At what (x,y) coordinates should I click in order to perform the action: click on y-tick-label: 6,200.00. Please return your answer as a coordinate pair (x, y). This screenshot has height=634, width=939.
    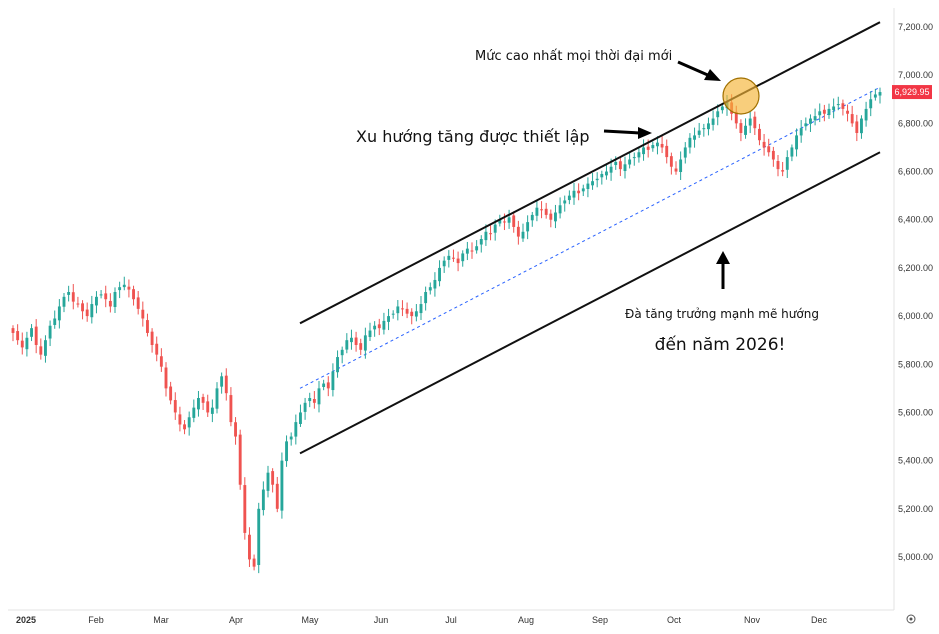
    Looking at the image, I should click on (915, 268).